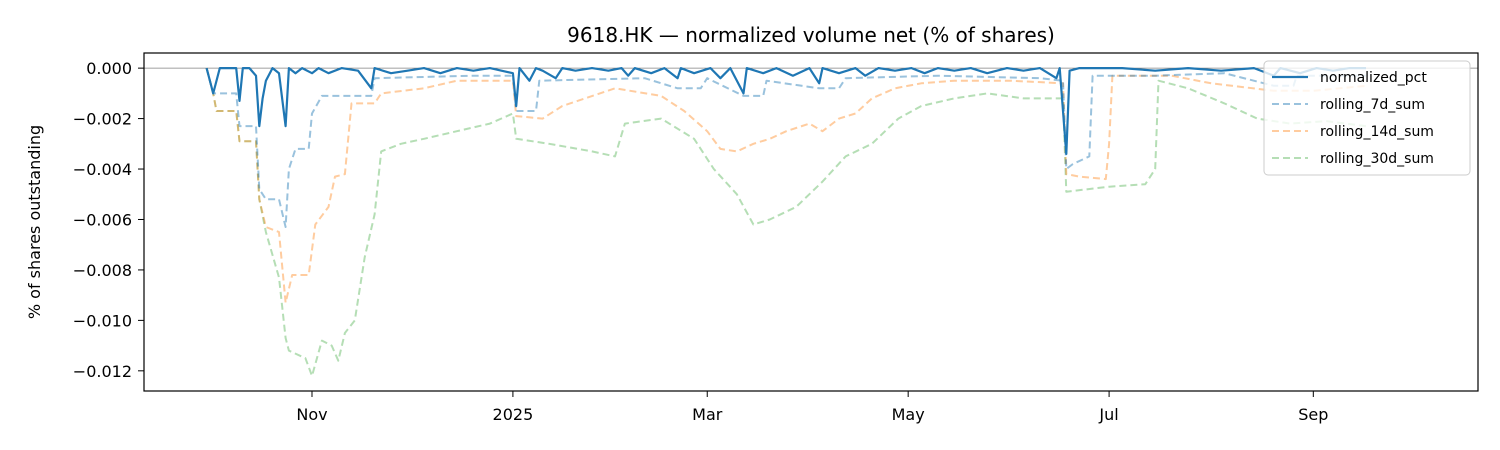 The image size is (1500, 450). I want to click on y-tick-label: −0.012, so click(102, 371).